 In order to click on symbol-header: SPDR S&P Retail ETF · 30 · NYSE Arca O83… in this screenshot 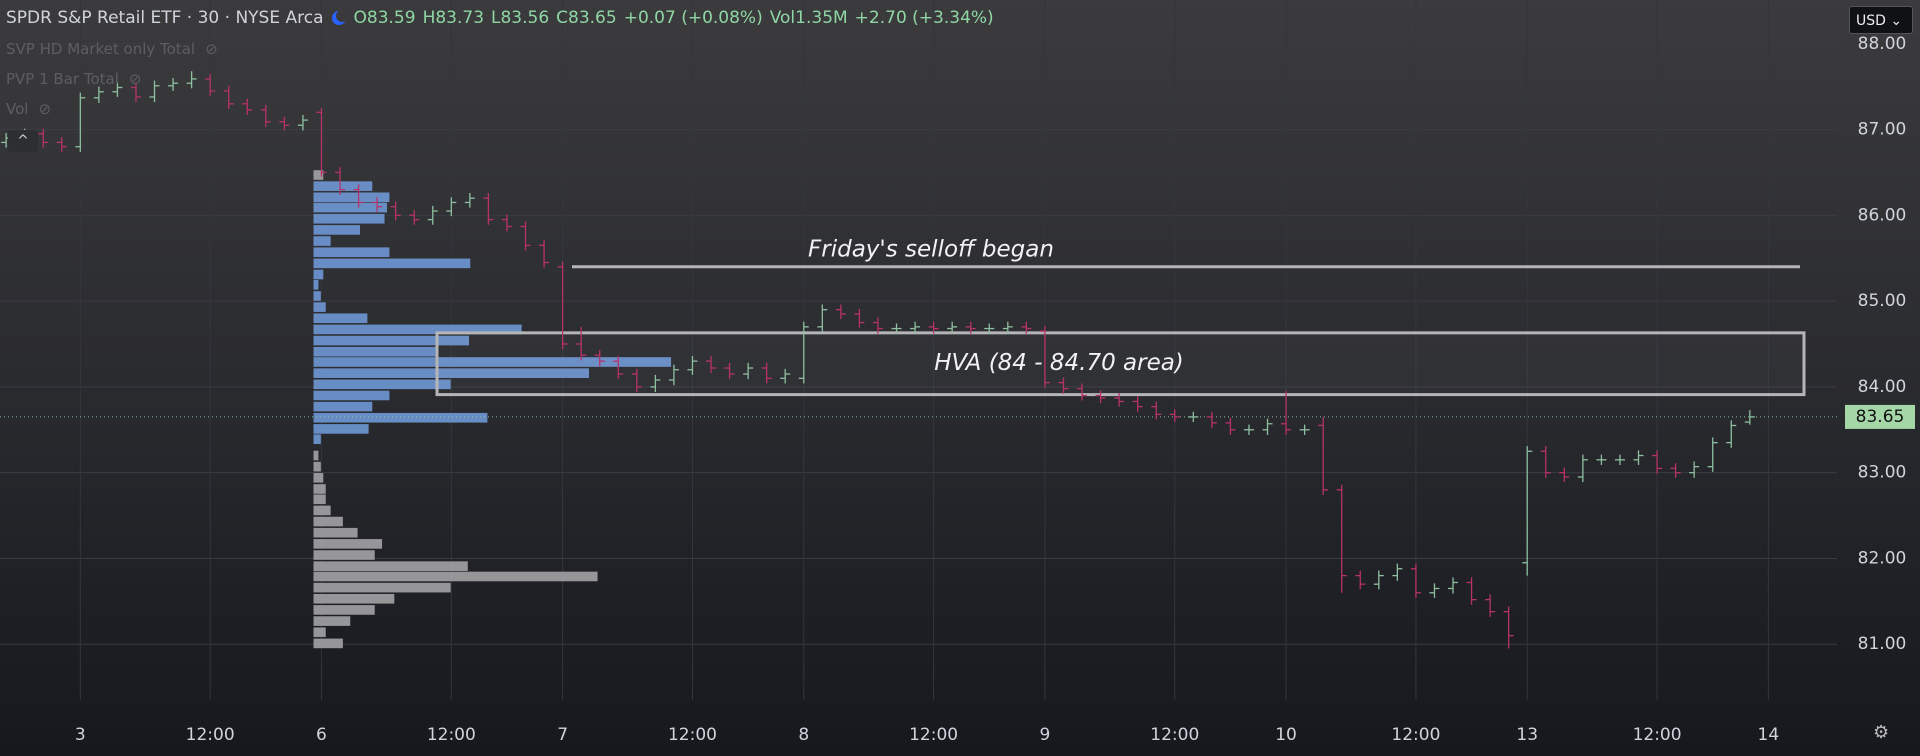, I will do `click(500, 18)`.